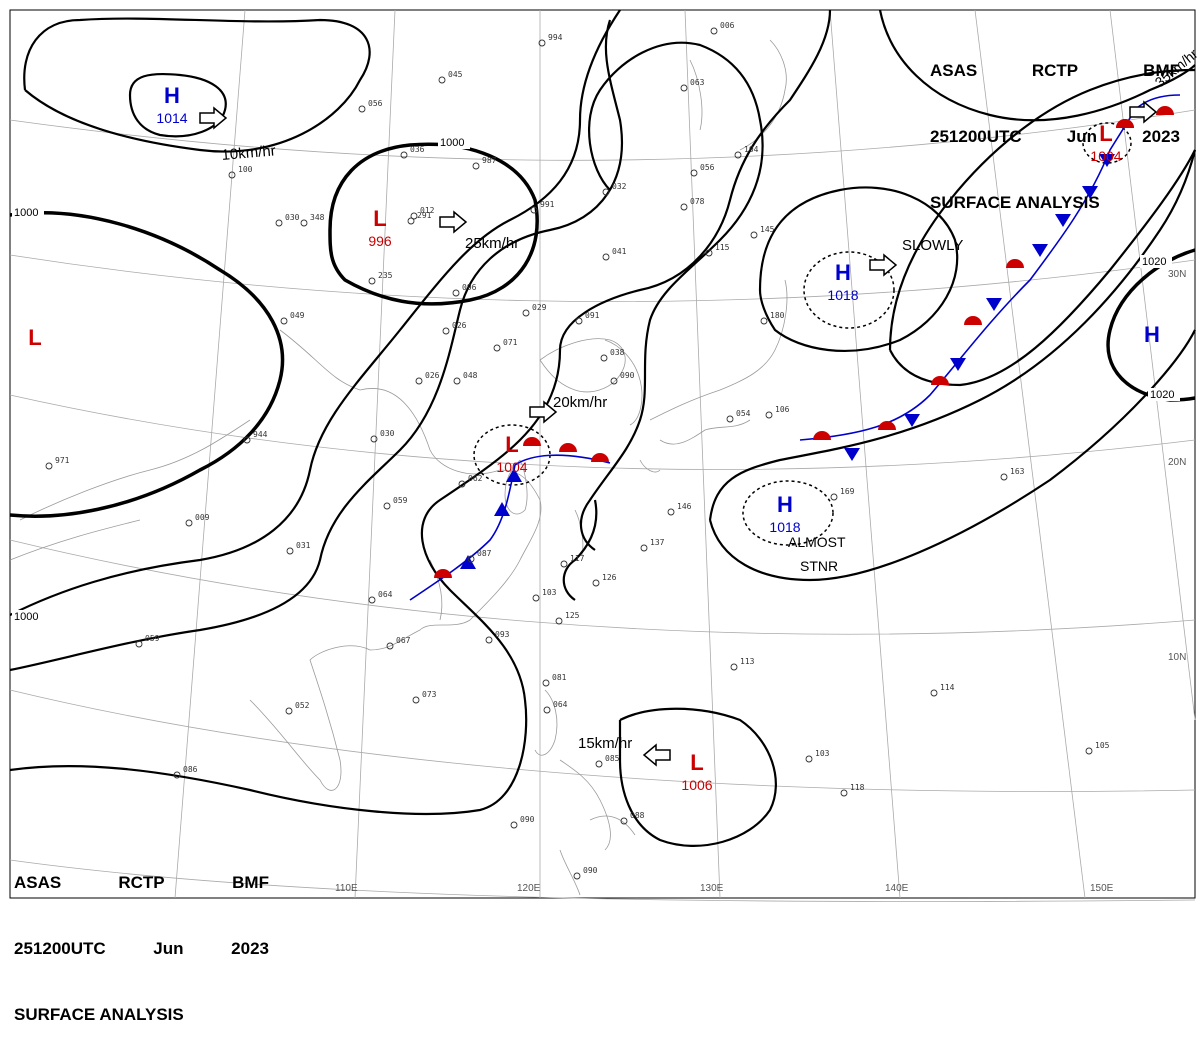  Describe the element at coordinates (484, 553) in the screenshot. I see `station-pressure: 087` at that location.